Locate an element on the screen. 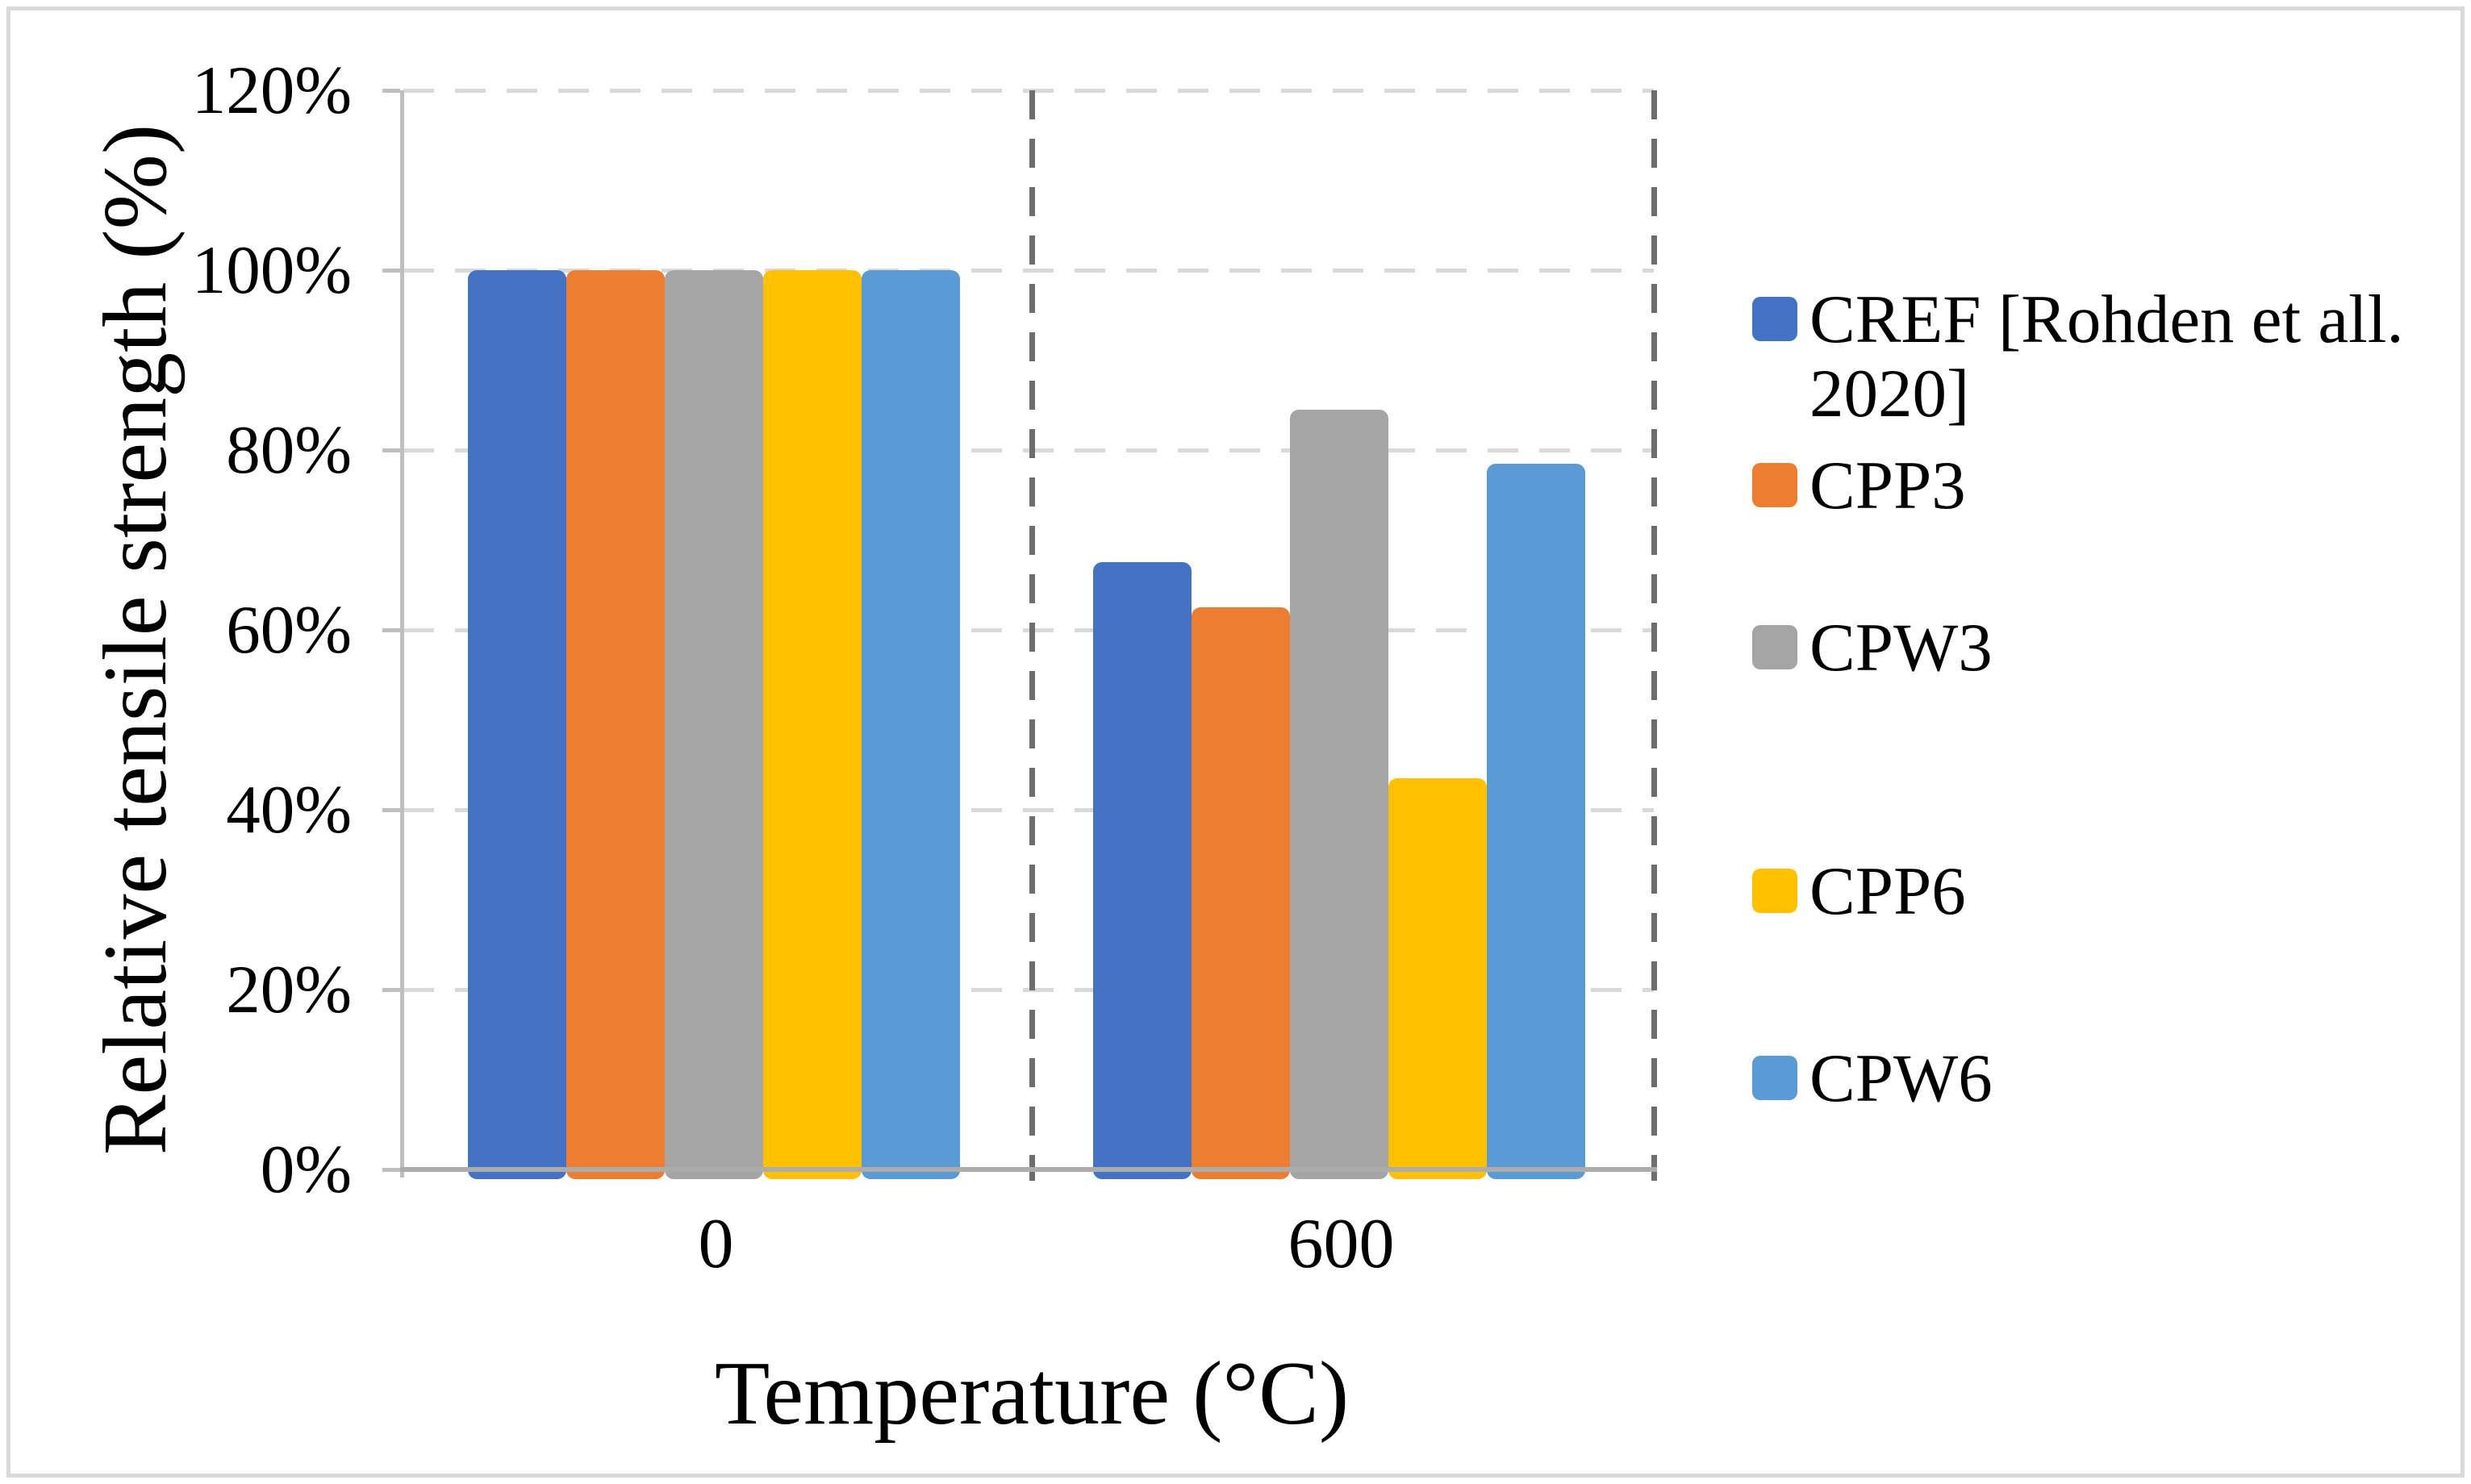  legend-label-line: CPP3 is located at coordinates (1888, 485).